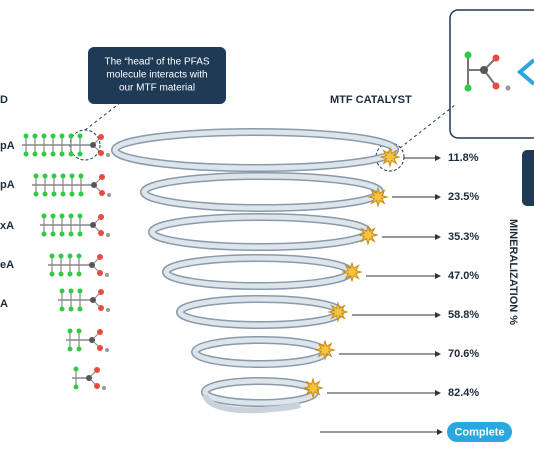  What do you see at coordinates (156, 62) in the screenshot?
I see `callout-text: The “head” of the PFAS` at bounding box center [156, 62].